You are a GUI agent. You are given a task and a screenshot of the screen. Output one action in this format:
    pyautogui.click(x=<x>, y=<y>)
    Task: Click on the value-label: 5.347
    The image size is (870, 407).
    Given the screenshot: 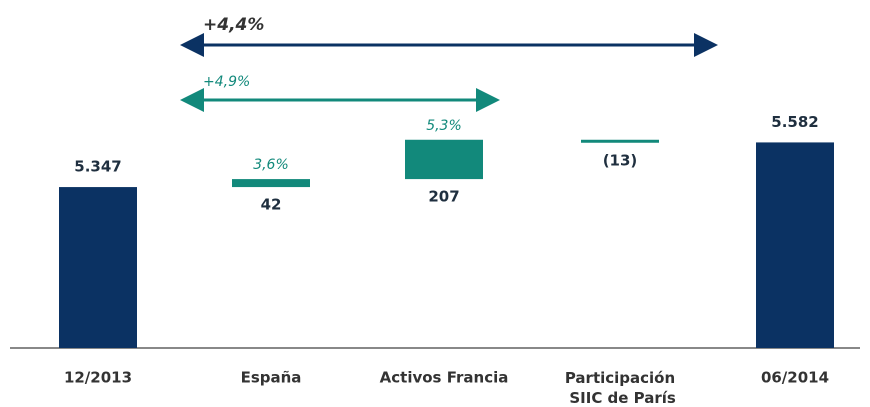 What is the action you would take?
    pyautogui.click(x=97, y=167)
    